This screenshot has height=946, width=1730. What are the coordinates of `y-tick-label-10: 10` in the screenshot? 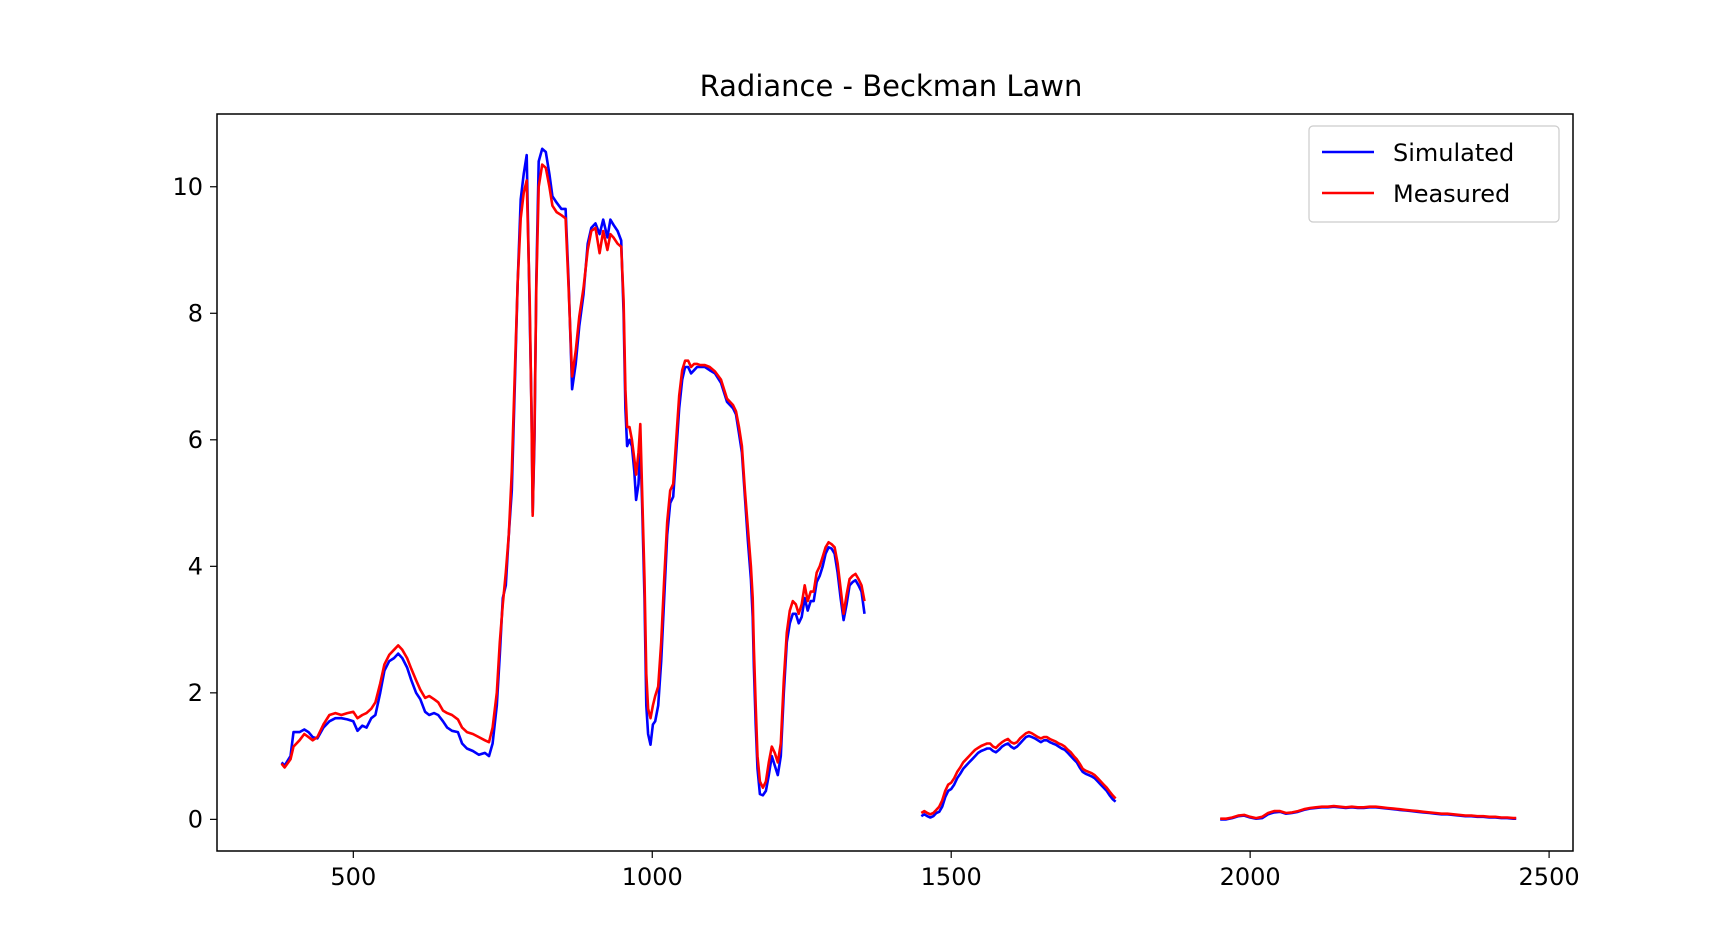 It's located at (187, 187).